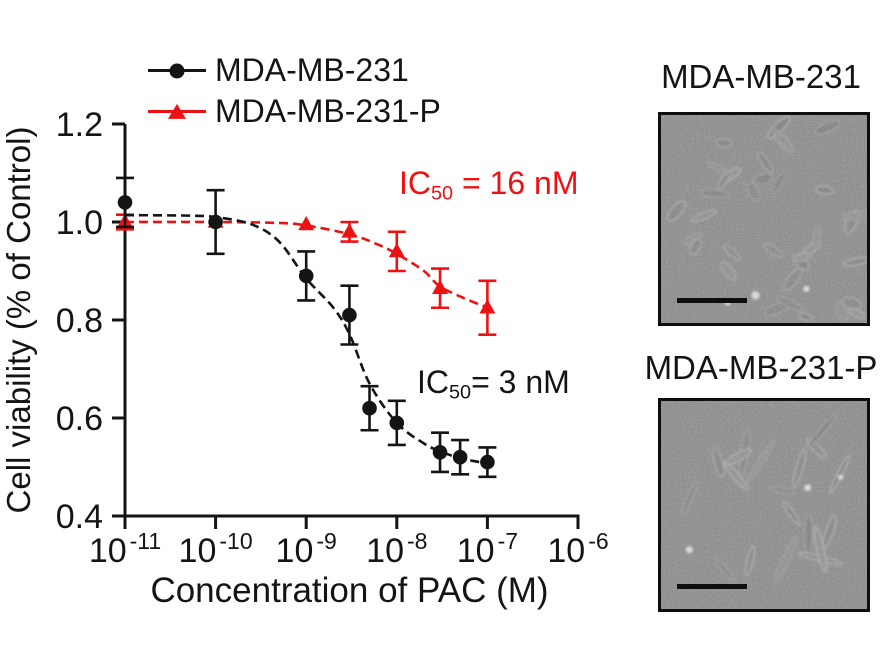 The width and height of the screenshot is (896, 672). Describe the element at coordinates (328, 111) in the screenshot. I see `legend-label-resistant: MDA-MB-231-P` at that location.